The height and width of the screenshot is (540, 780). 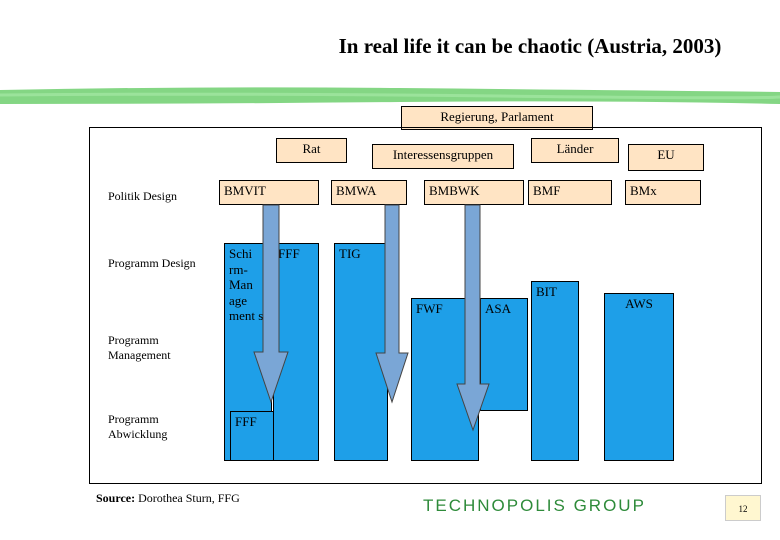 I want to click on bit-bar: BIT, so click(x=555, y=371).